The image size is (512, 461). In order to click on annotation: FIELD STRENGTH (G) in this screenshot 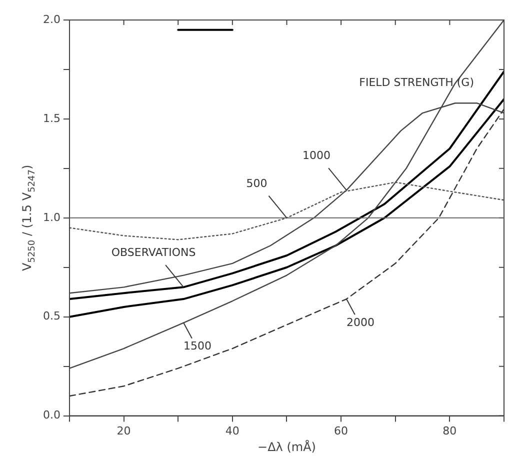, I will do `click(416, 83)`.